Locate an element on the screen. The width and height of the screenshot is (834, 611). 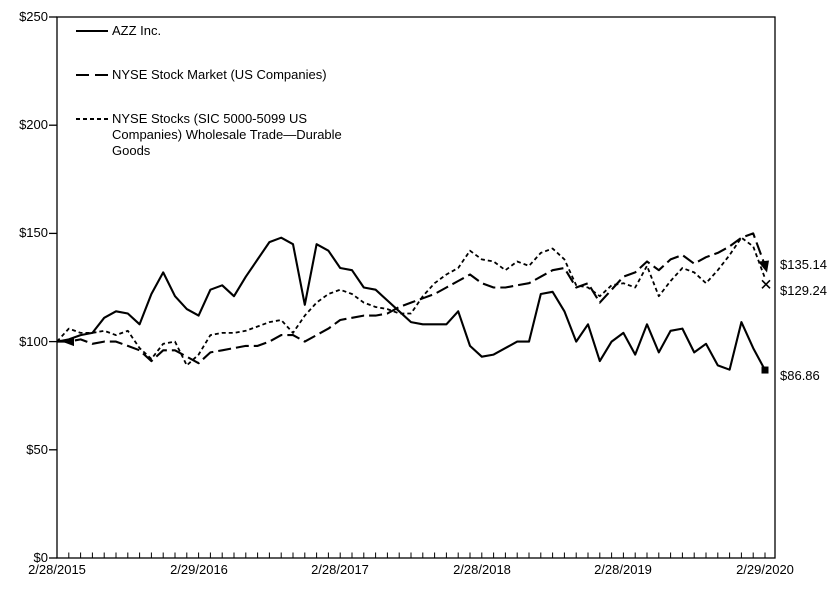
y-tick-label-0: $0 is located at coordinates (40, 557).